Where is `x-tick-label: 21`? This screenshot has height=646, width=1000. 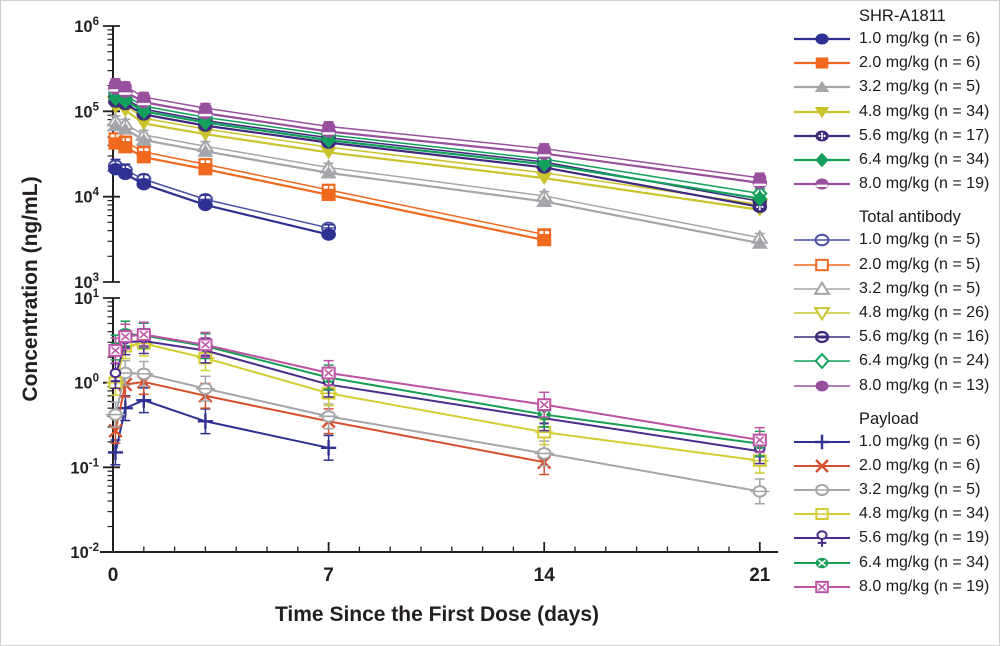 x-tick-label: 21 is located at coordinates (760, 575).